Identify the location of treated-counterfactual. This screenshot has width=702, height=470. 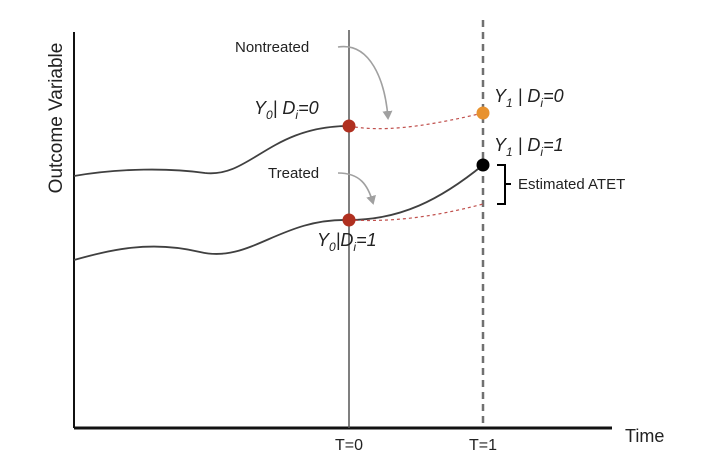
(416, 212).